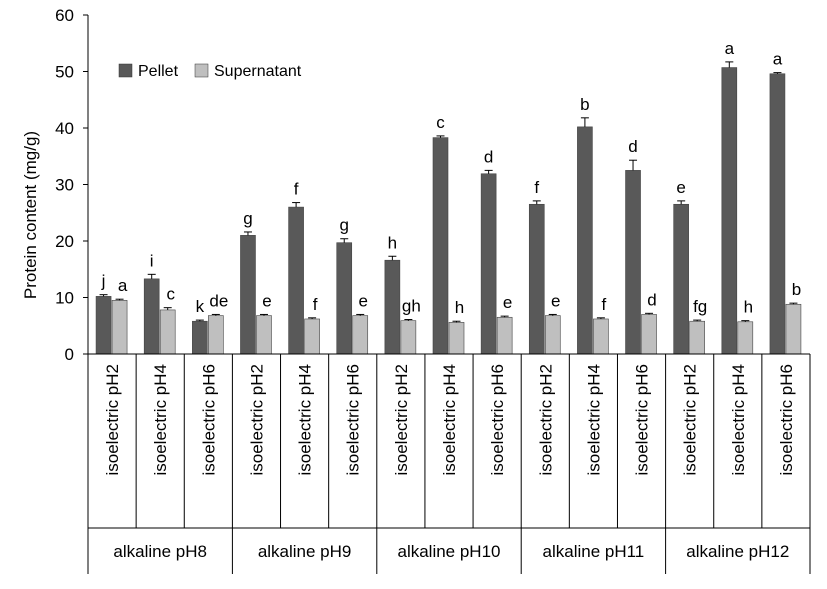 The width and height of the screenshot is (827, 589). I want to click on y-axis-label: Protein content (mg/g), so click(30, 215).